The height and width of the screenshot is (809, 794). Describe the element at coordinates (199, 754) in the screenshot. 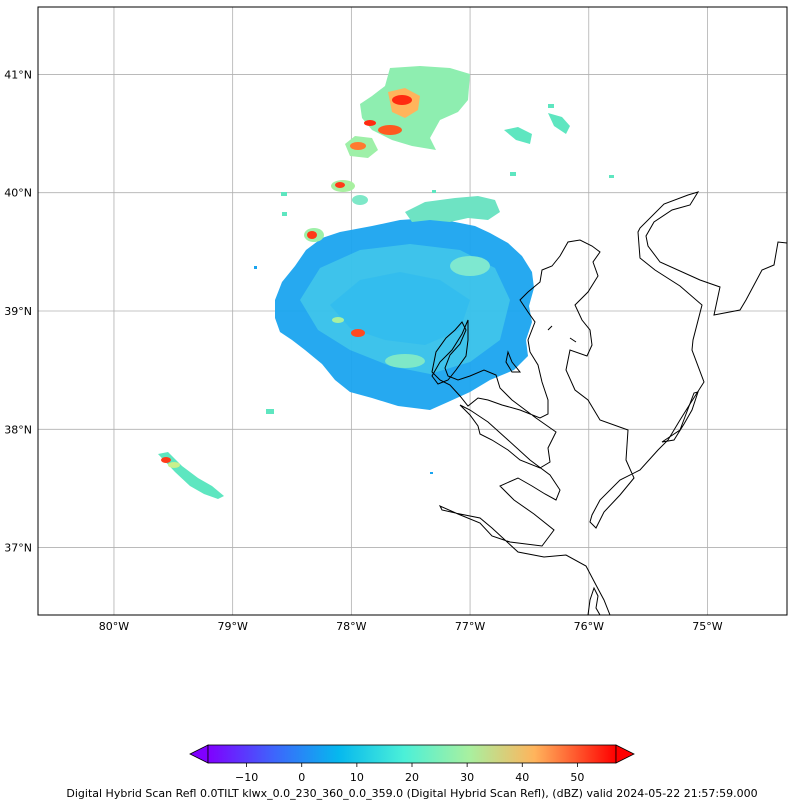

I see `colorbar-extend-low` at that location.